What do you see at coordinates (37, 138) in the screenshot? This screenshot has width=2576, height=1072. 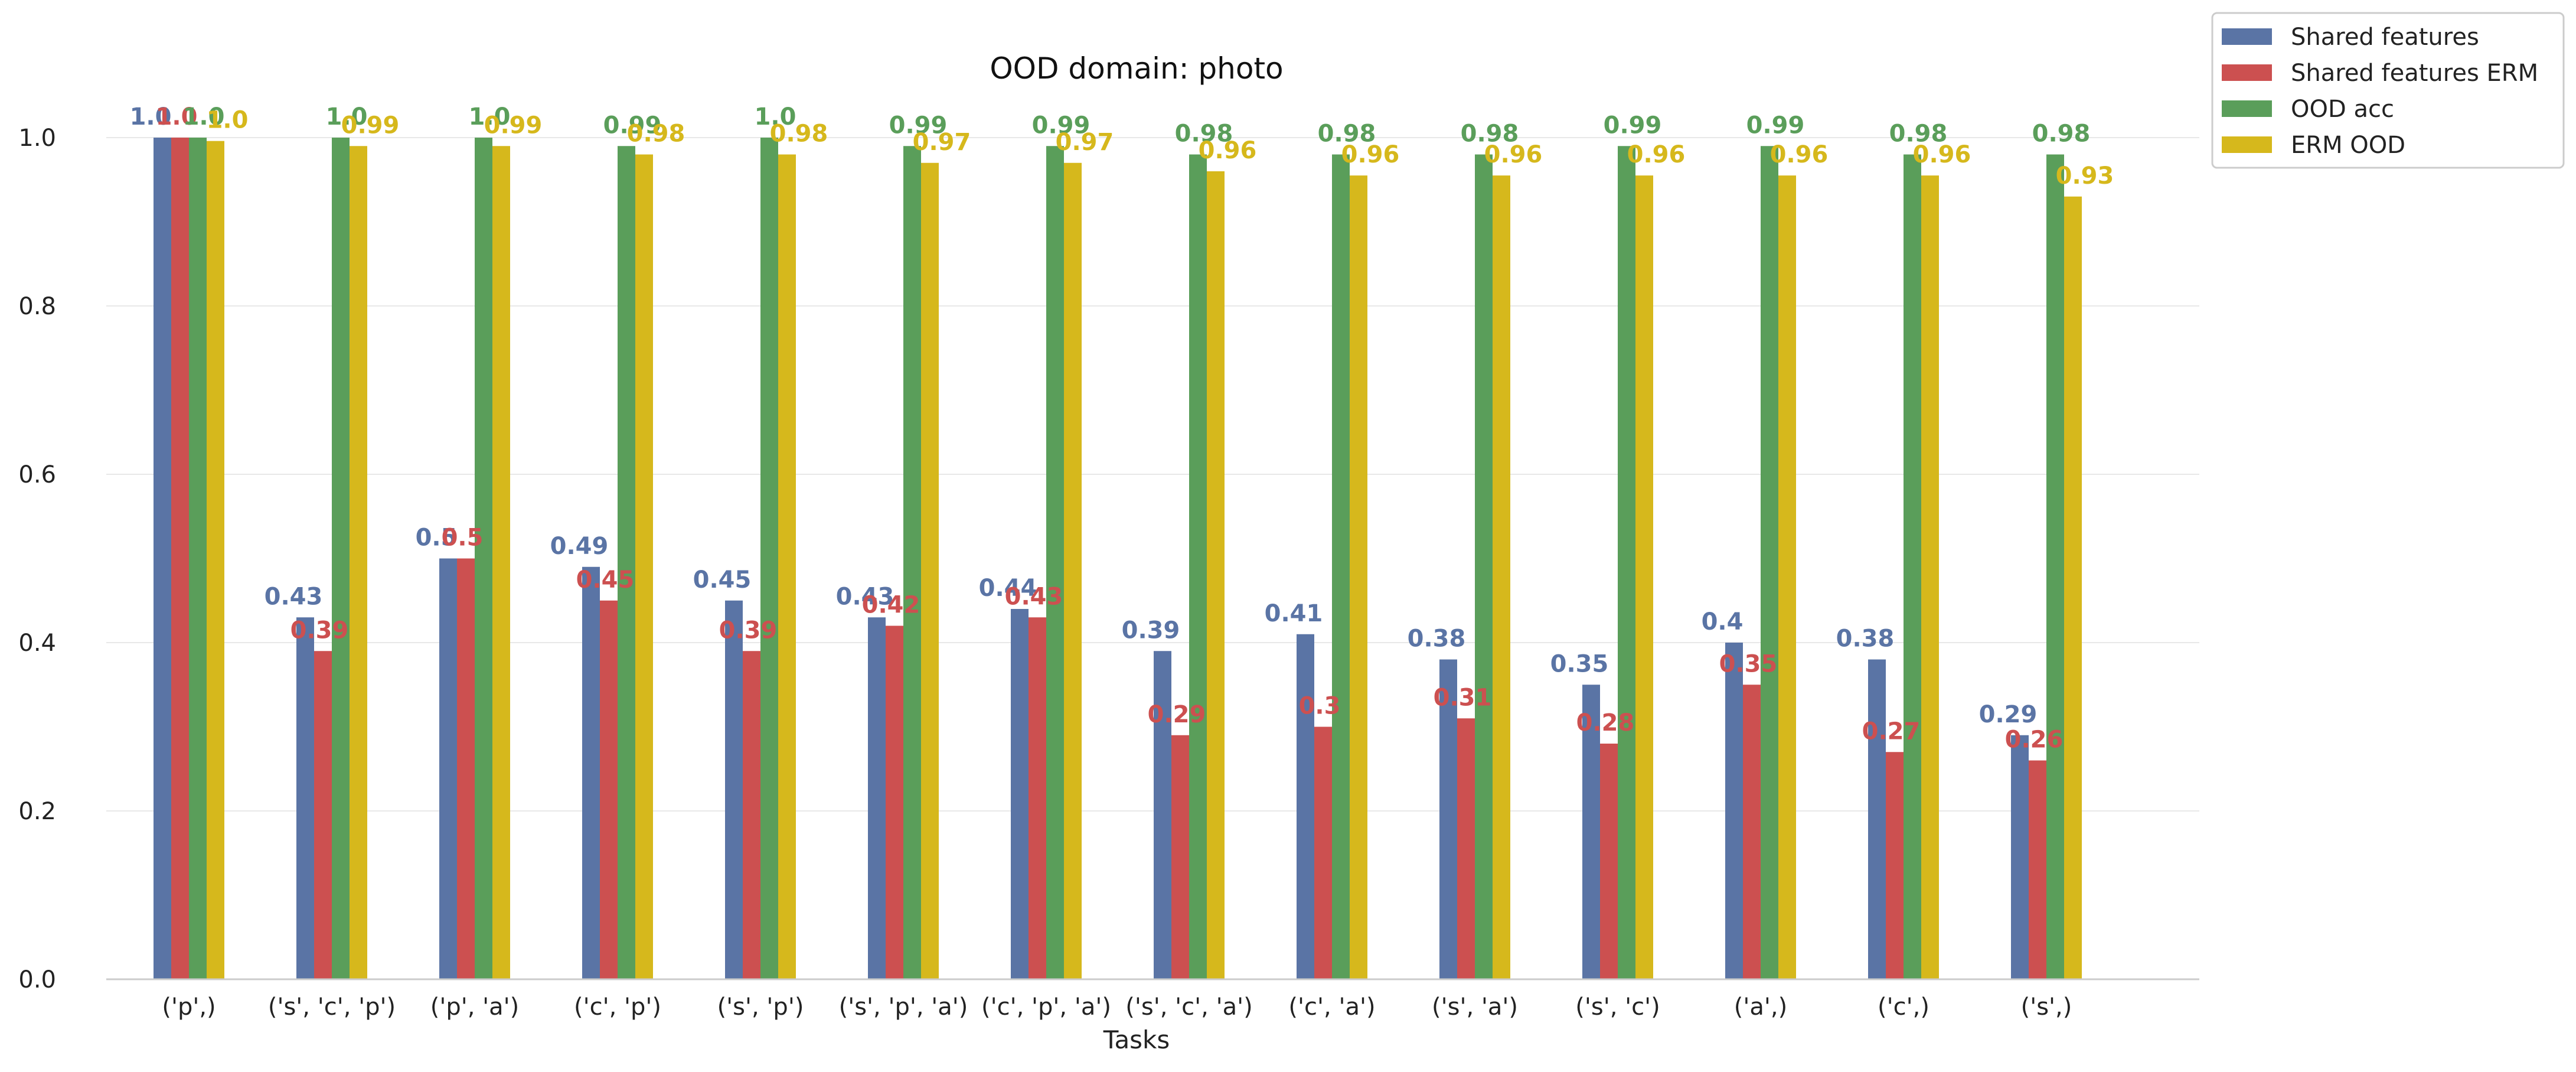 I see `y-tick-label: 1.0` at bounding box center [37, 138].